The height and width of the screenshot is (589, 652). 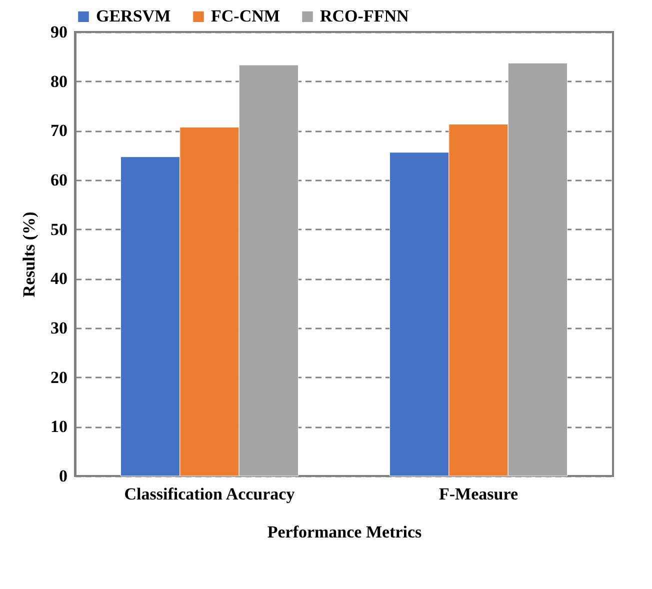 What do you see at coordinates (210, 494) in the screenshot?
I see `x-tick-label: Classification Accuracy` at bounding box center [210, 494].